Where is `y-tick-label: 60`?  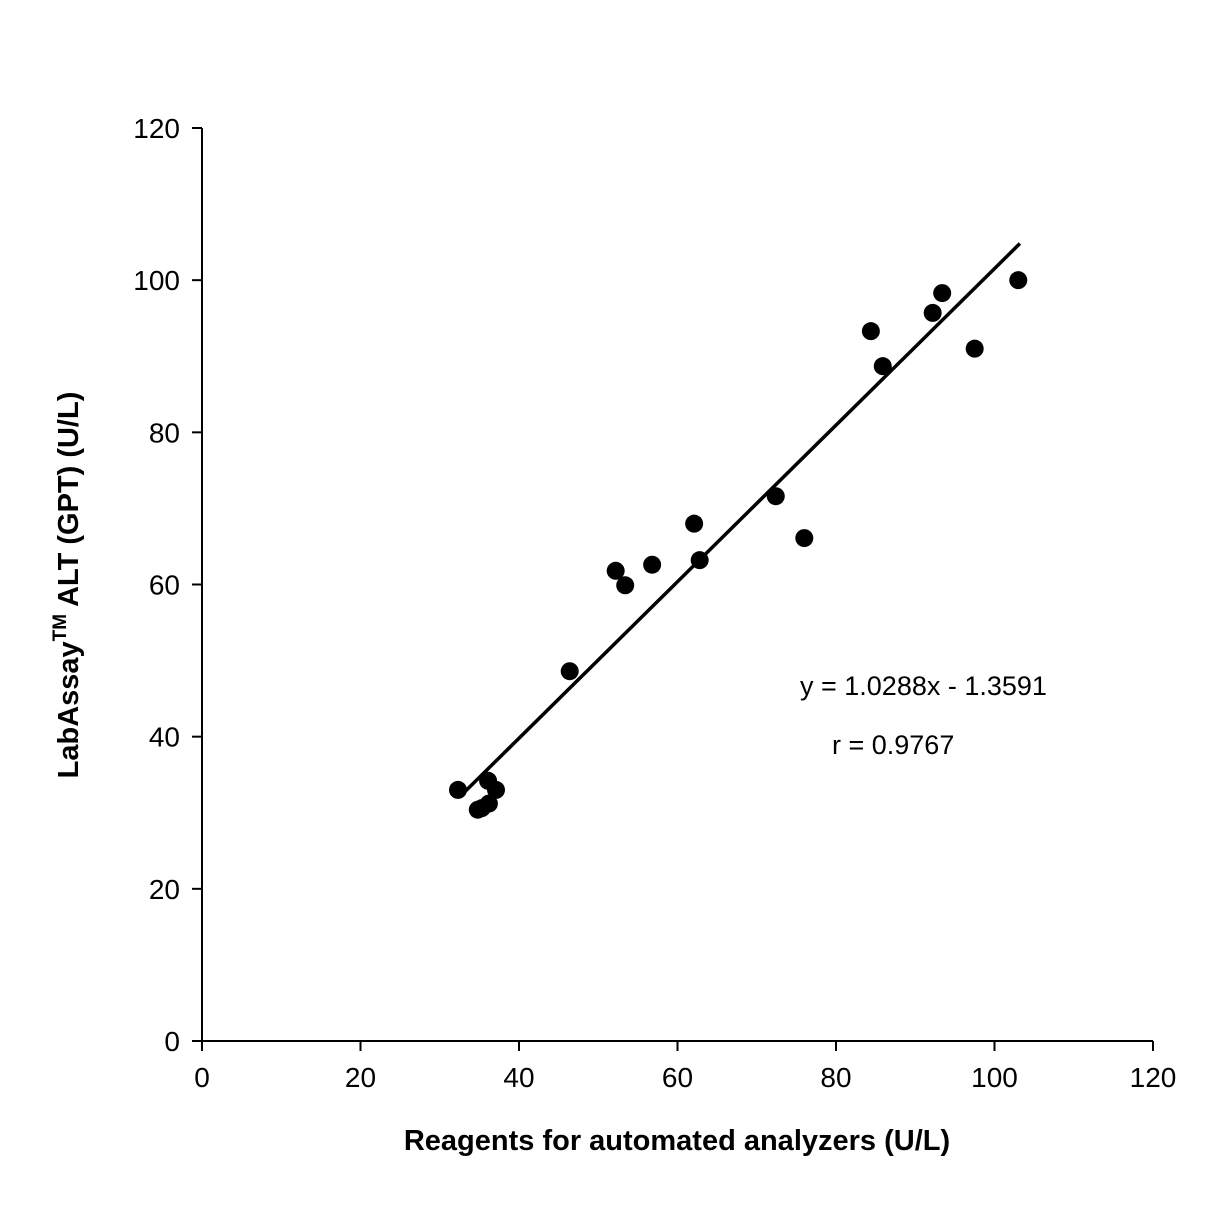 y-tick-label: 60 is located at coordinates (164, 585).